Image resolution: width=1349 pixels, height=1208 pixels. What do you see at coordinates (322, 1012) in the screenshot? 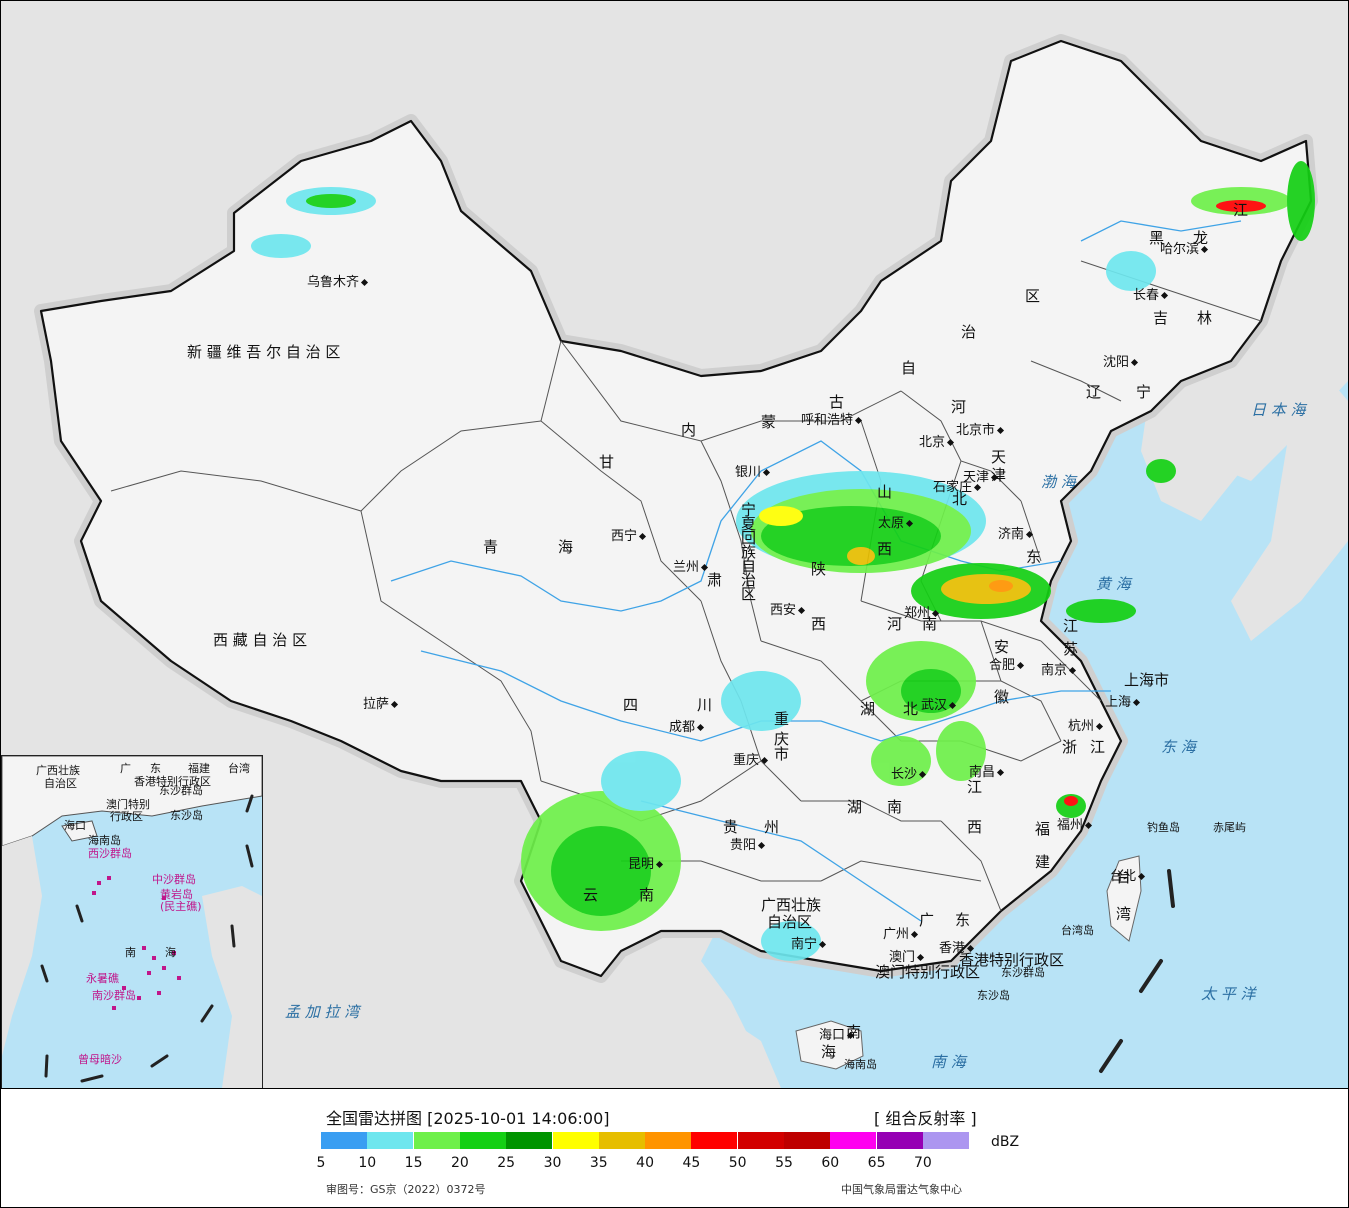
I see `sea-label: 孟 加 拉 湾` at bounding box center [322, 1012].